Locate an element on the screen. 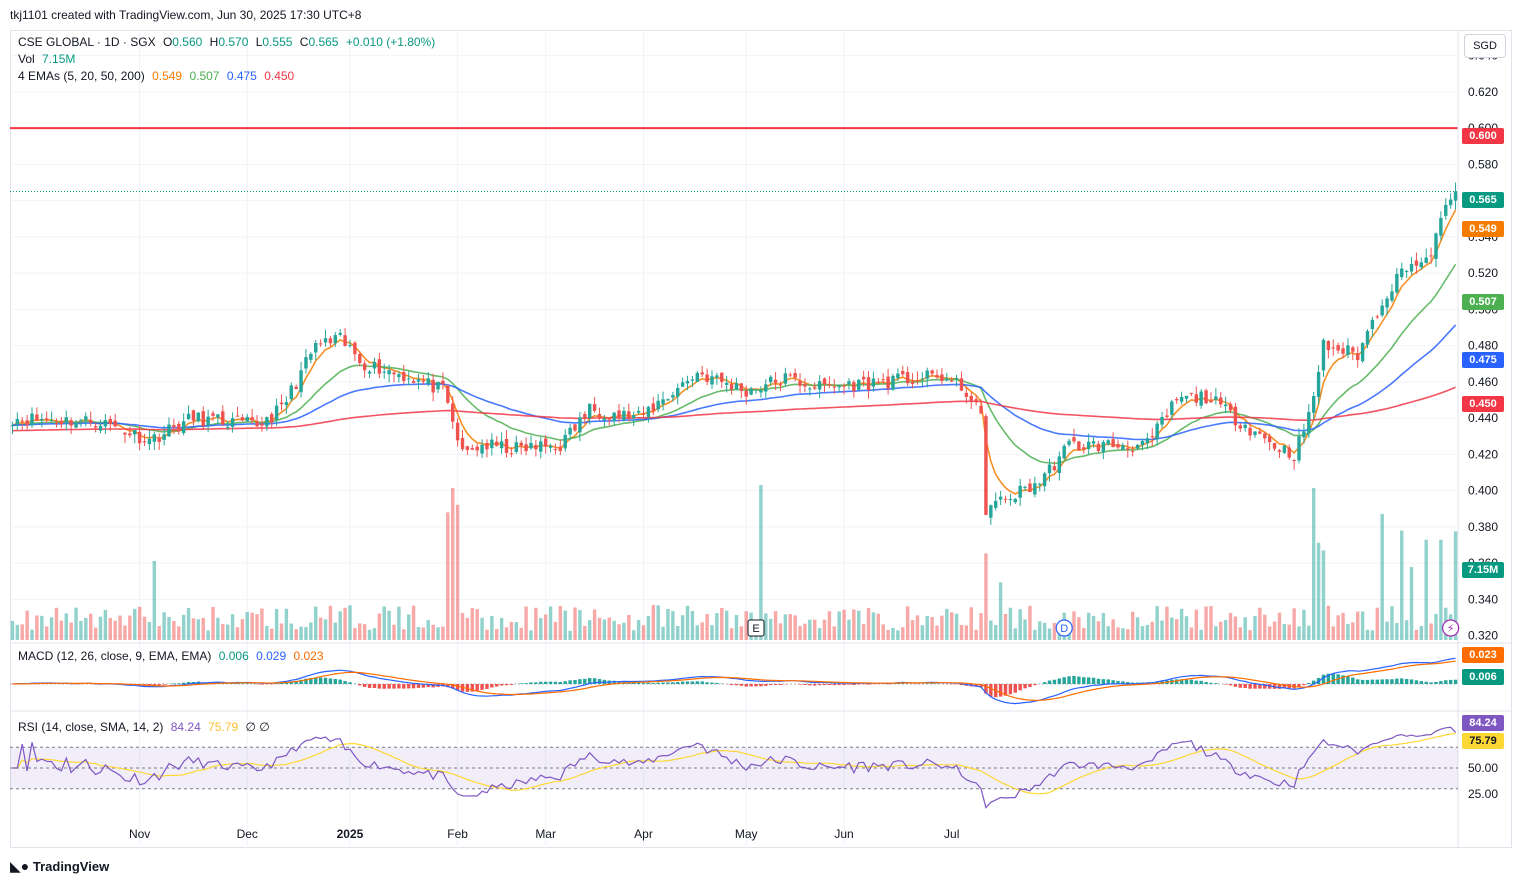 The height and width of the screenshot is (884, 1522). time-tick-label: Jul is located at coordinates (951, 834).